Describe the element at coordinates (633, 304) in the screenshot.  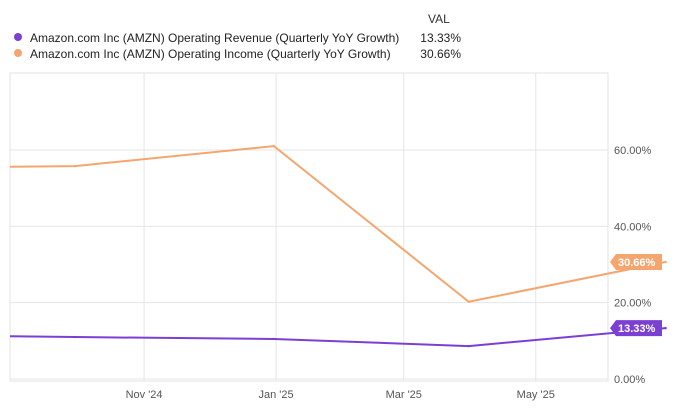
I see `y-tick-label: 20.00%` at that location.